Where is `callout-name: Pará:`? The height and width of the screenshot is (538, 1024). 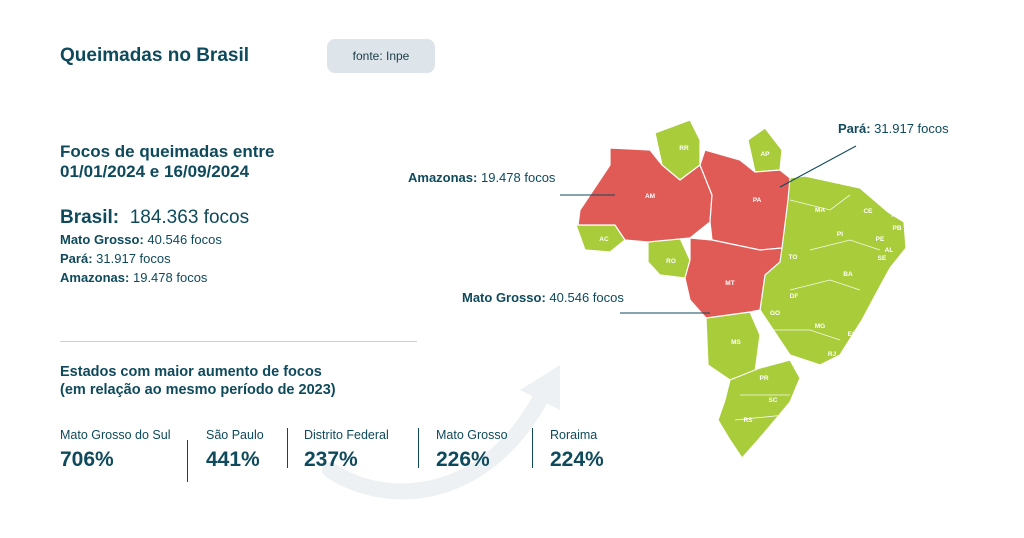 callout-name: Pará: is located at coordinates (854, 128).